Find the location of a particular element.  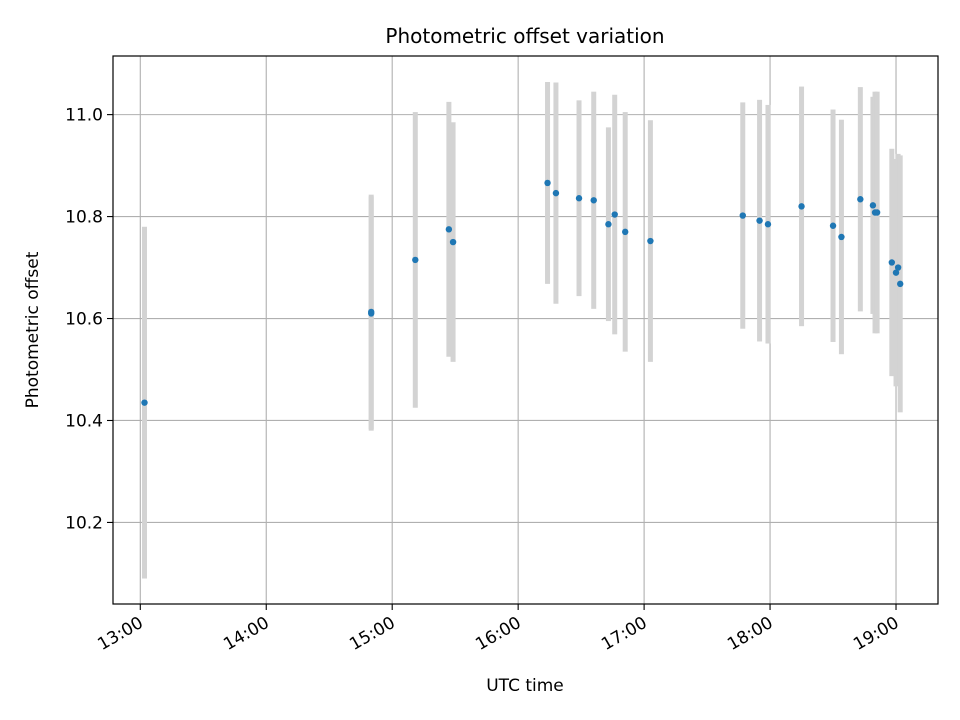

y-tick-label: 10.2 is located at coordinates (84, 523).